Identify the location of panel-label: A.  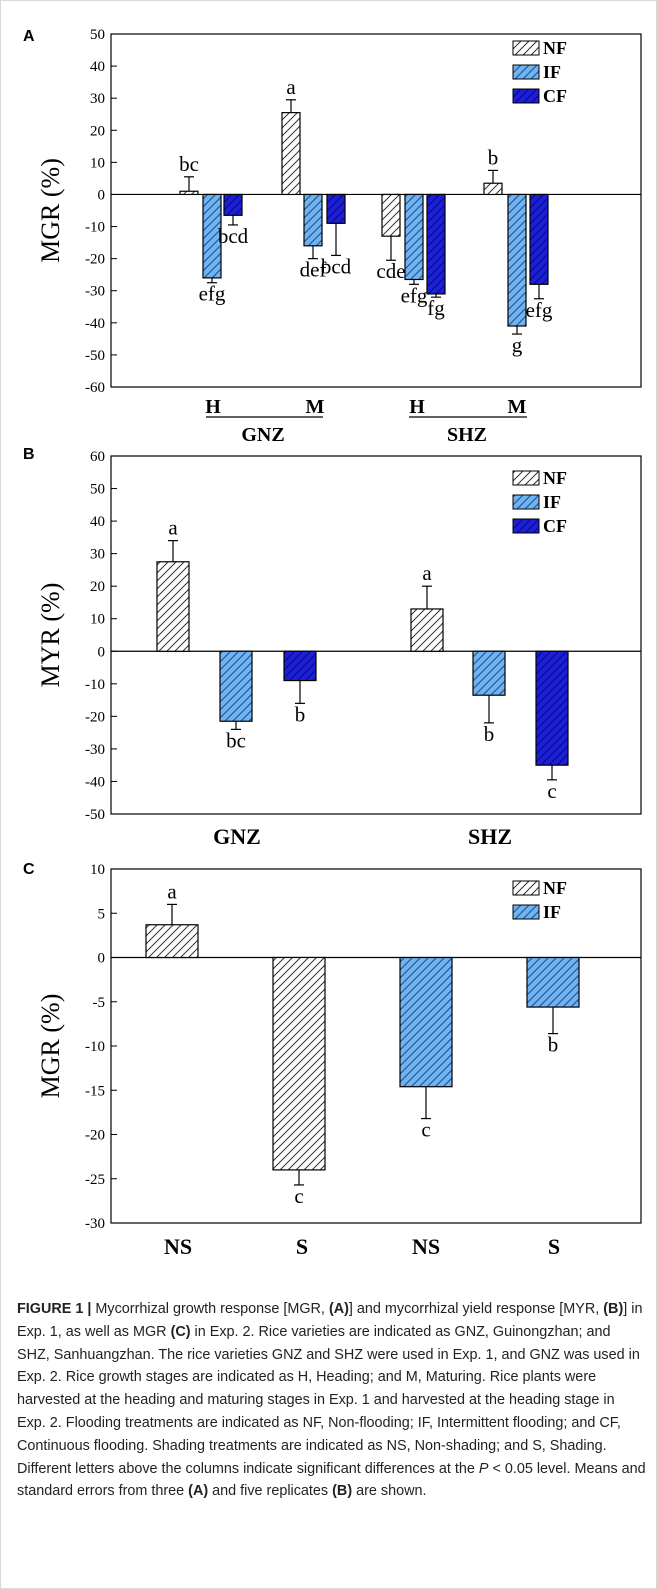
(29, 36).